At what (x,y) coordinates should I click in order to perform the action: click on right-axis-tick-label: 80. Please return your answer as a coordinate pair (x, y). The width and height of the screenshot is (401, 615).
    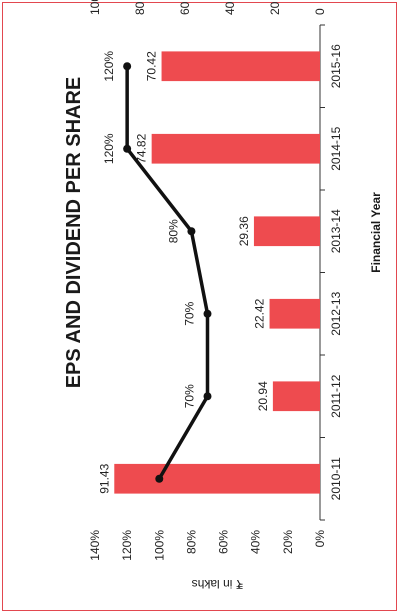
    Looking at the image, I should click on (140, 8).